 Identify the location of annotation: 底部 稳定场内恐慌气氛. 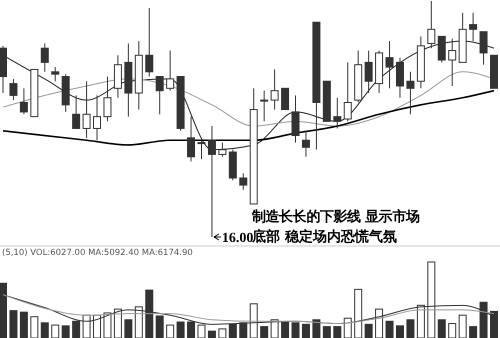
(323, 236).